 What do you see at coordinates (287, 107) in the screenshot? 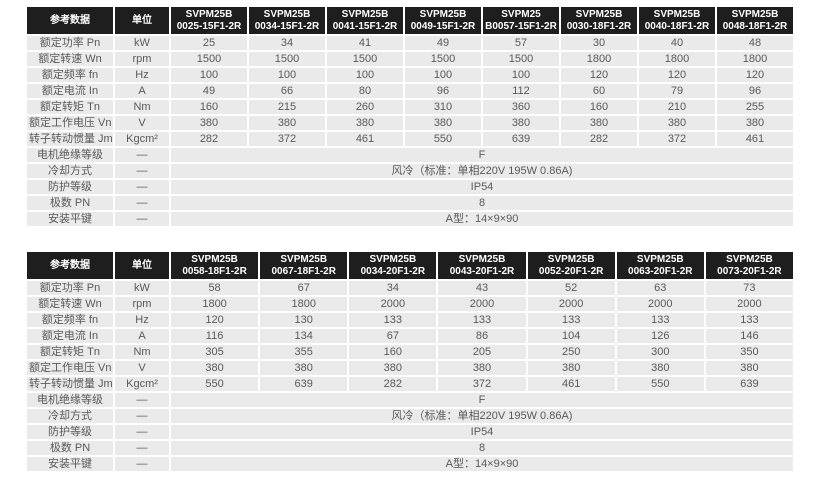
I see `spec-value: 215` at bounding box center [287, 107].